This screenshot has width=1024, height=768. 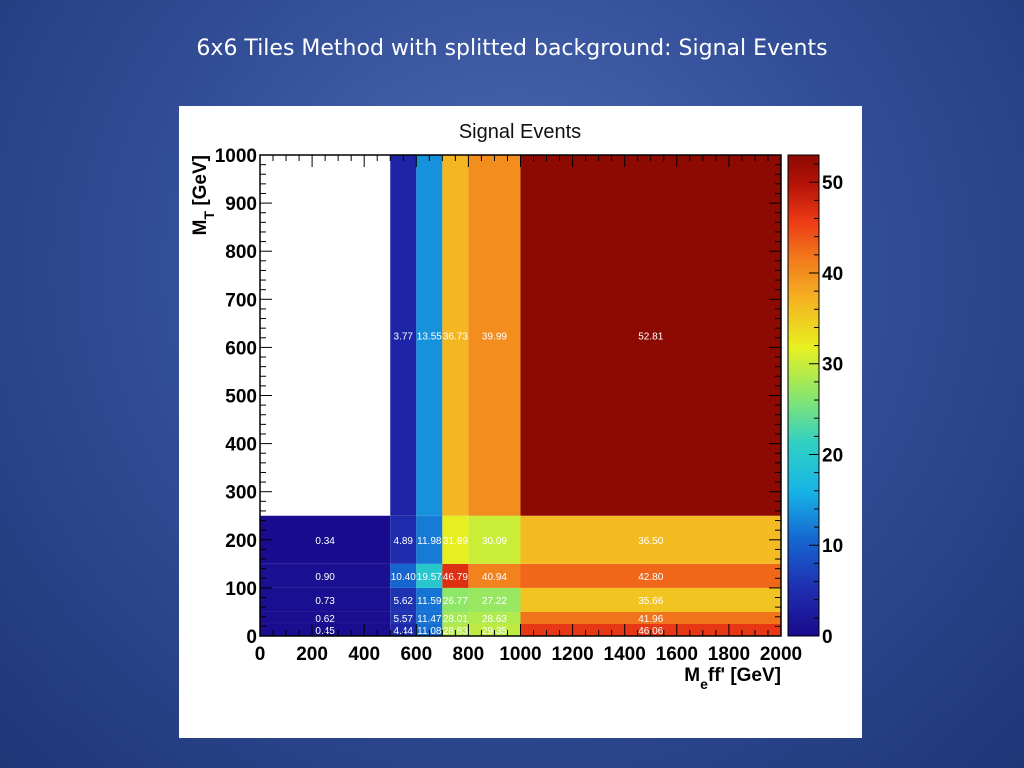 I want to click on colorbar-tick-label: 10, so click(x=832, y=546).